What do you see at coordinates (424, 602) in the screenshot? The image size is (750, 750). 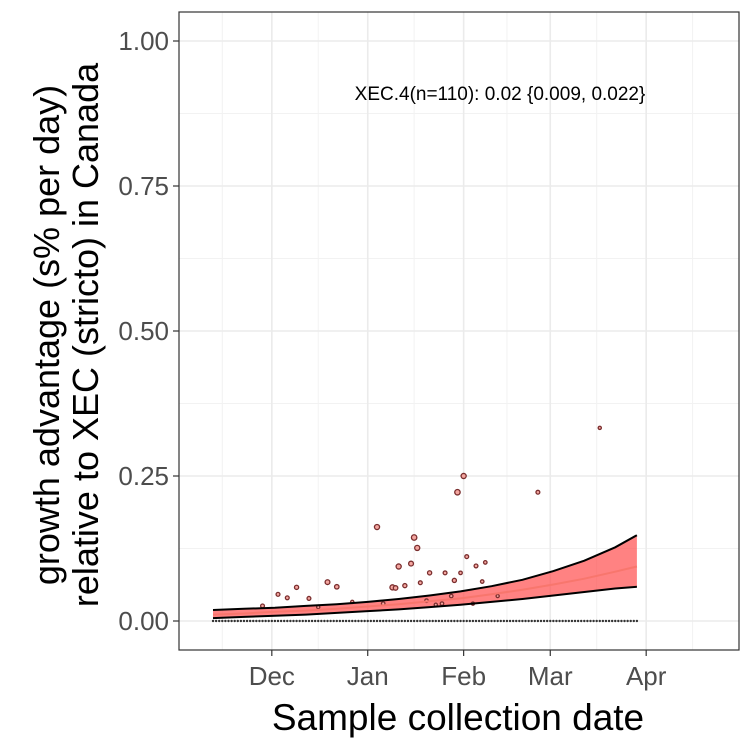 I see `ci-lower-line` at bounding box center [424, 602].